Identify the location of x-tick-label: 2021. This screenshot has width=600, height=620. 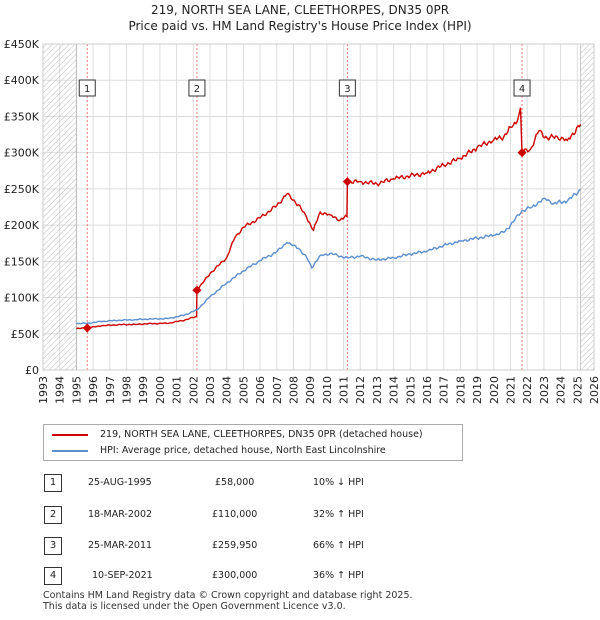
(511, 390).